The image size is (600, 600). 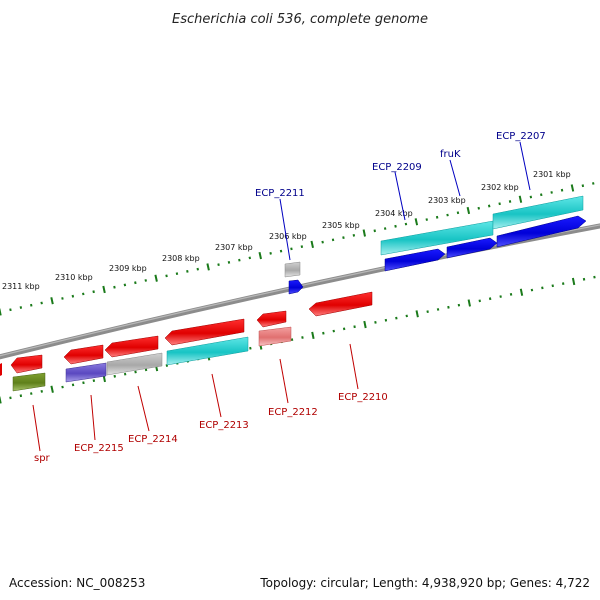 I want to click on cds-partial-edge, so click(x=1, y=369).